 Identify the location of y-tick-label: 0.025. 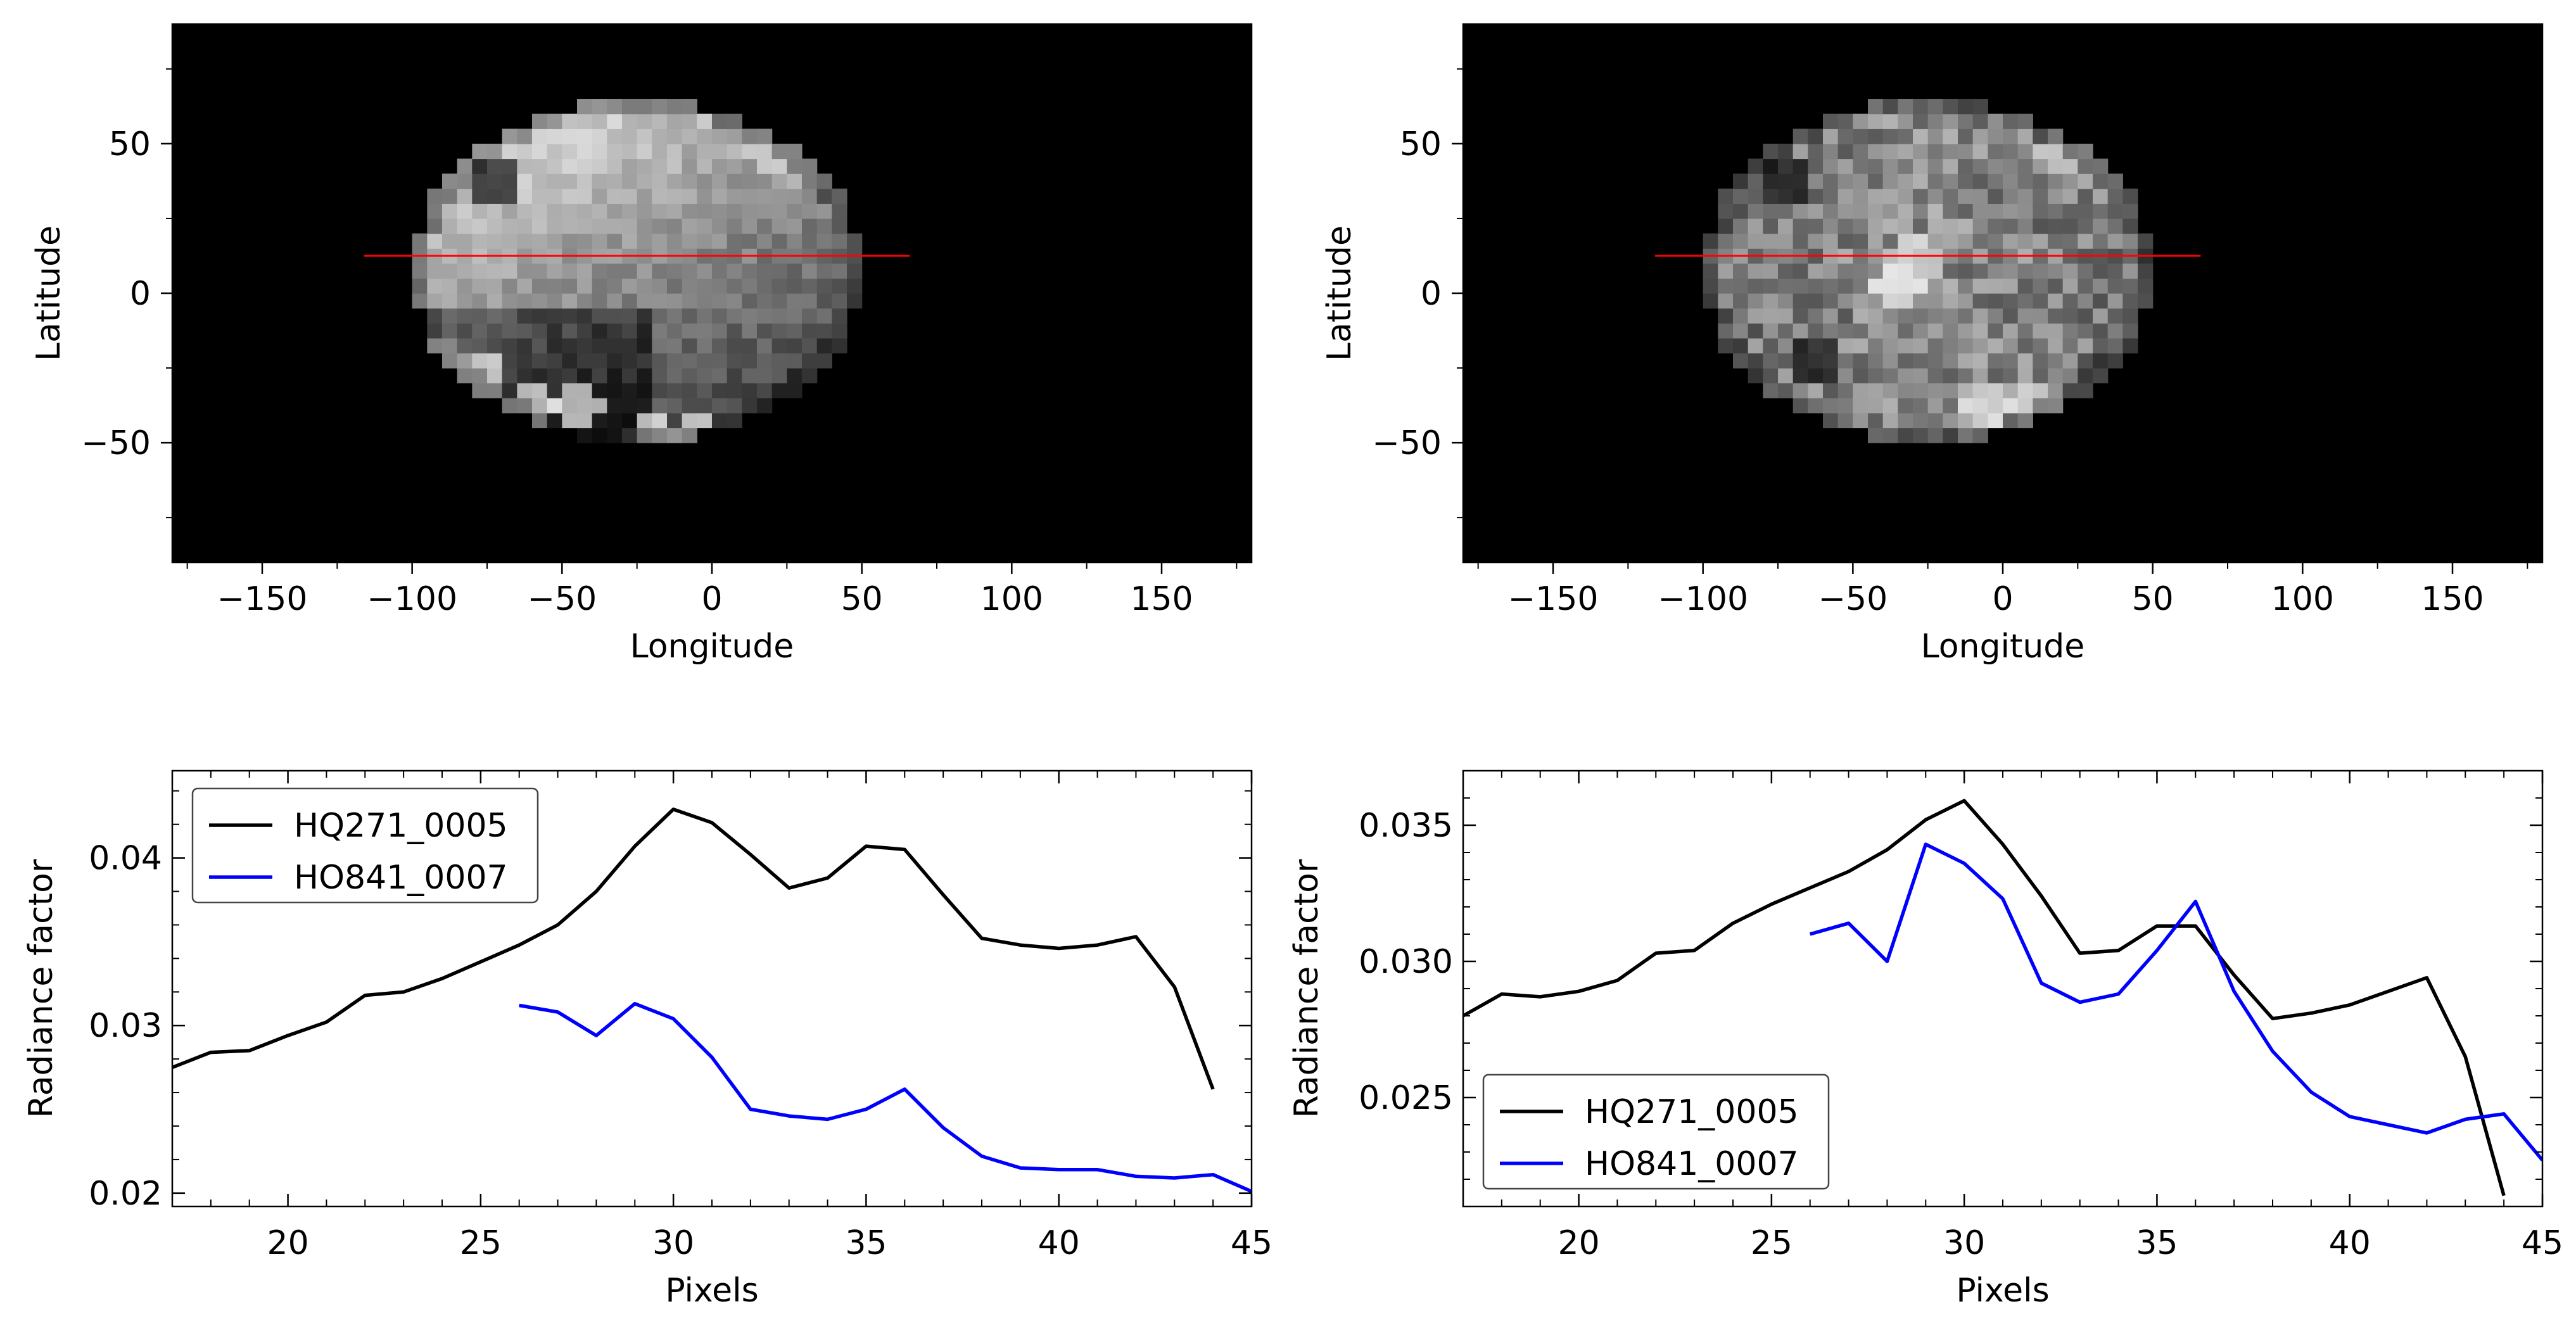
(1406, 1098).